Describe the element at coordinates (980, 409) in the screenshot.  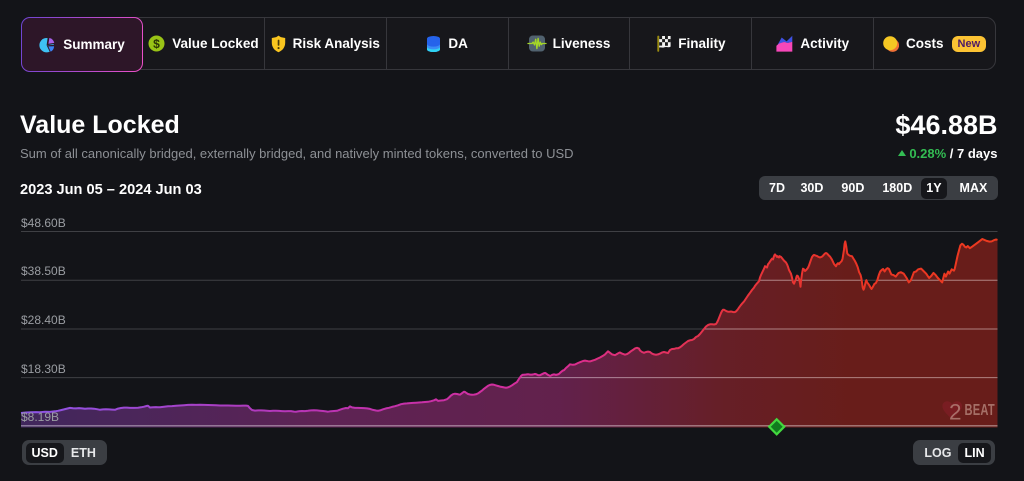
I see `svg-text: BEAT` at that location.